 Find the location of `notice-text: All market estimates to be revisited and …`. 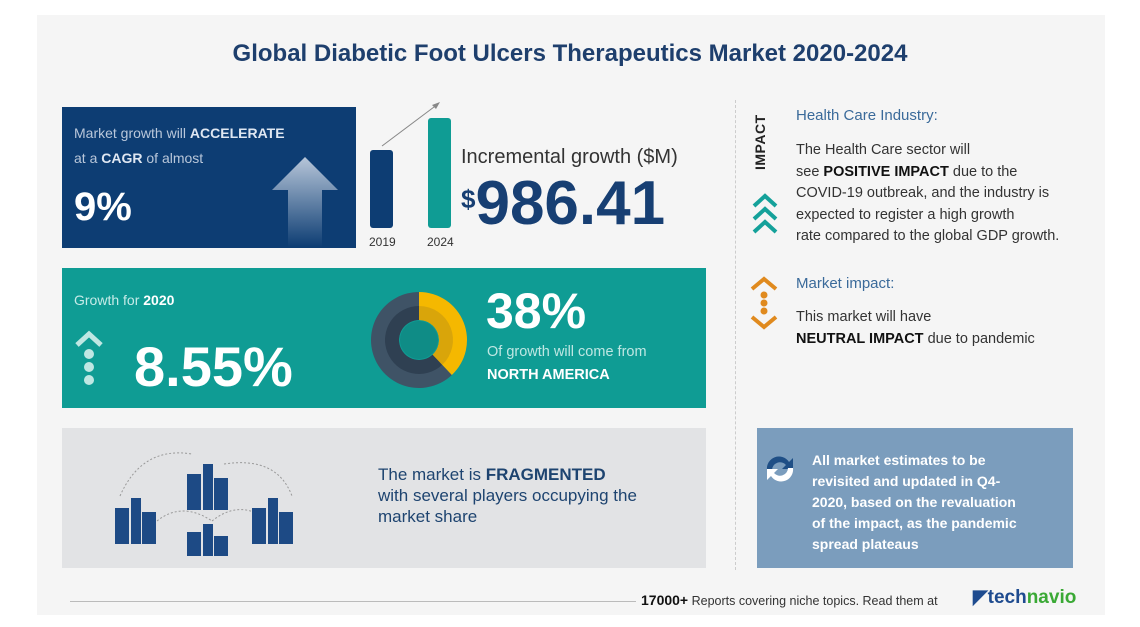

notice-text: All market estimates to be revisited and … is located at coordinates (914, 502).